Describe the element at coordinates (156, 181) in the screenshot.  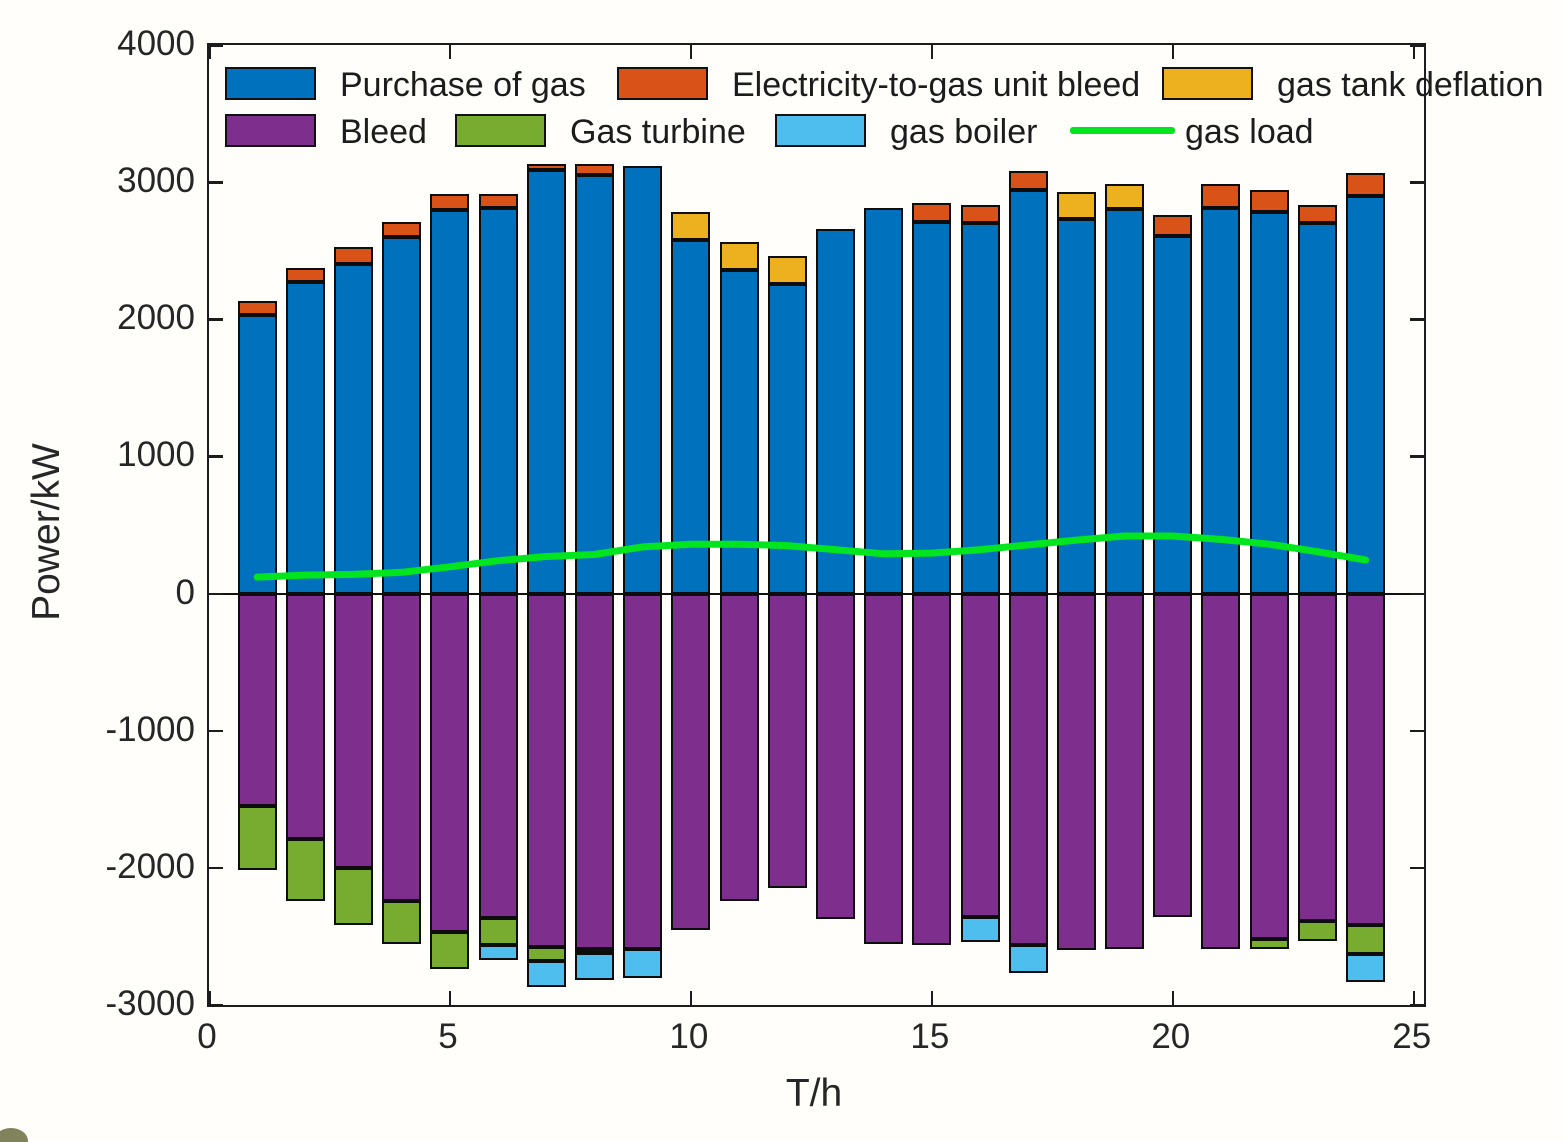
I see `y-tick-label: 3000` at that location.